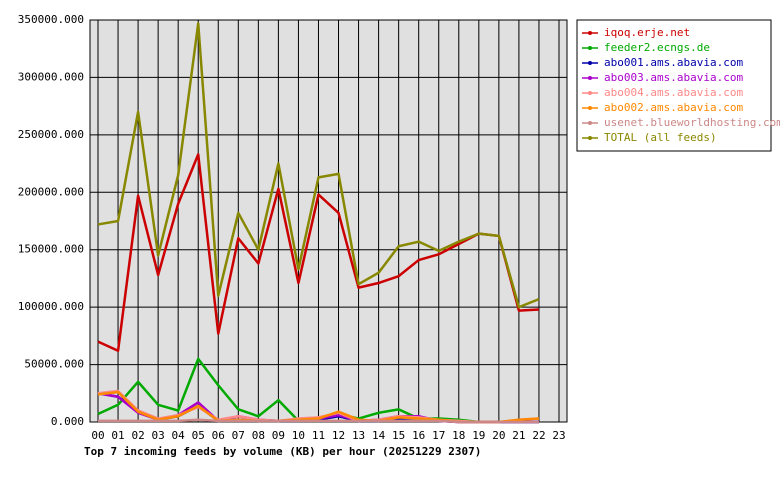 The height and width of the screenshot is (480, 780). I want to click on x-tick-label: 05, so click(198, 435).